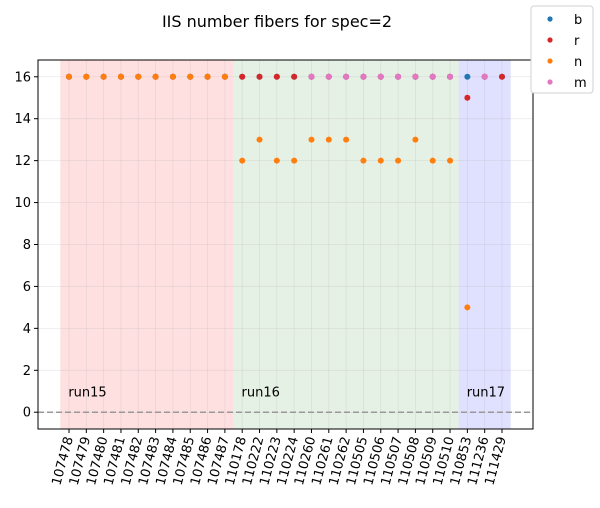  I want to click on legend-marker-n, so click(550, 61).